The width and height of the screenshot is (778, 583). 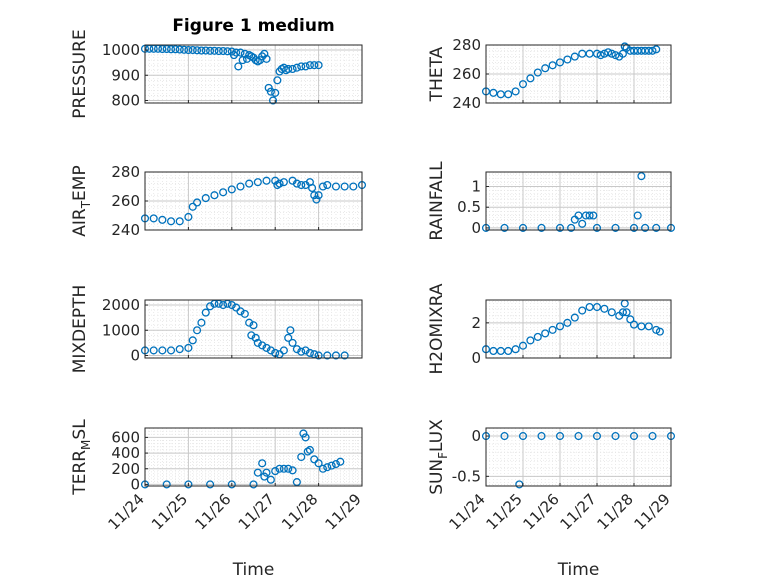 What do you see at coordinates (476, 323) in the screenshot?
I see `y-tick-label: 2` at bounding box center [476, 323].